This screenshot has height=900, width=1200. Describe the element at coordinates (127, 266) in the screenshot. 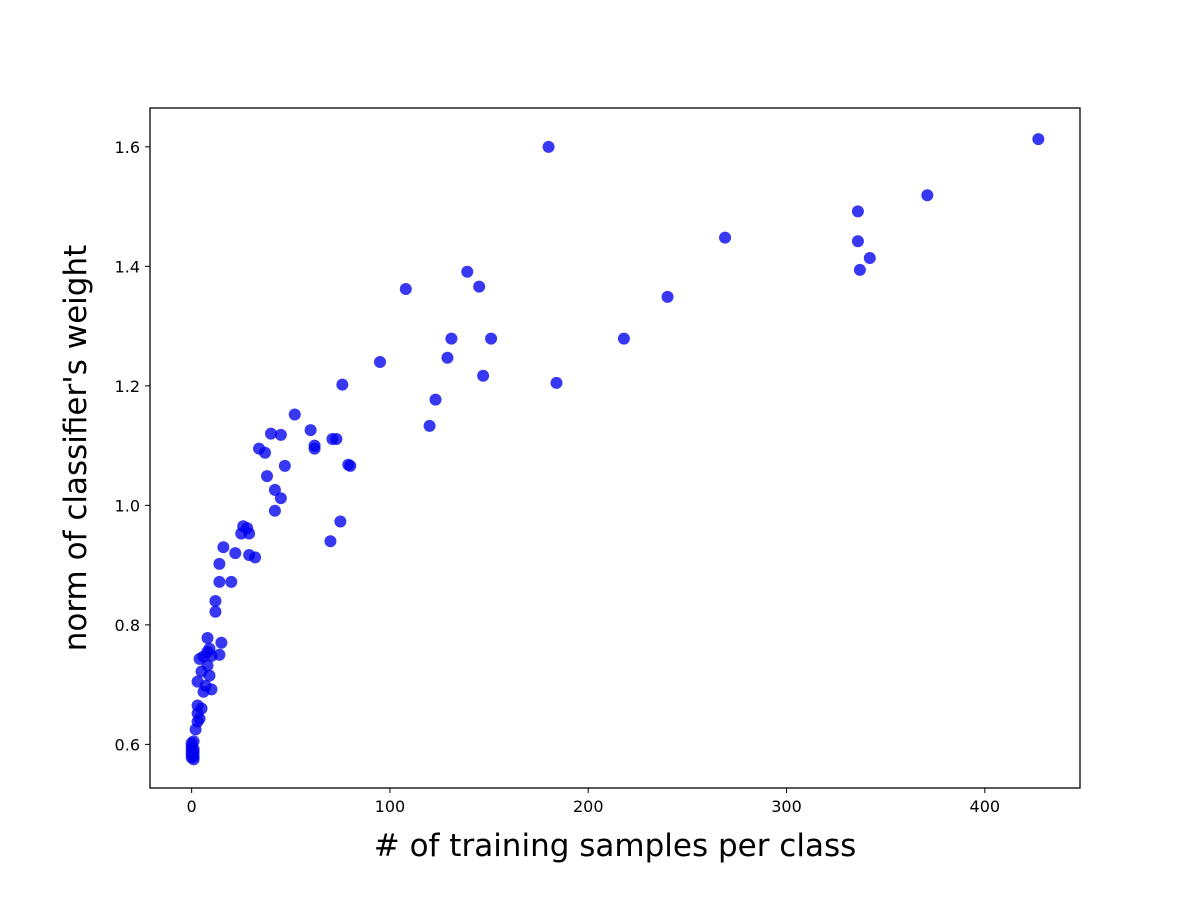

I see `y-tick-label: 1.4` at that location.